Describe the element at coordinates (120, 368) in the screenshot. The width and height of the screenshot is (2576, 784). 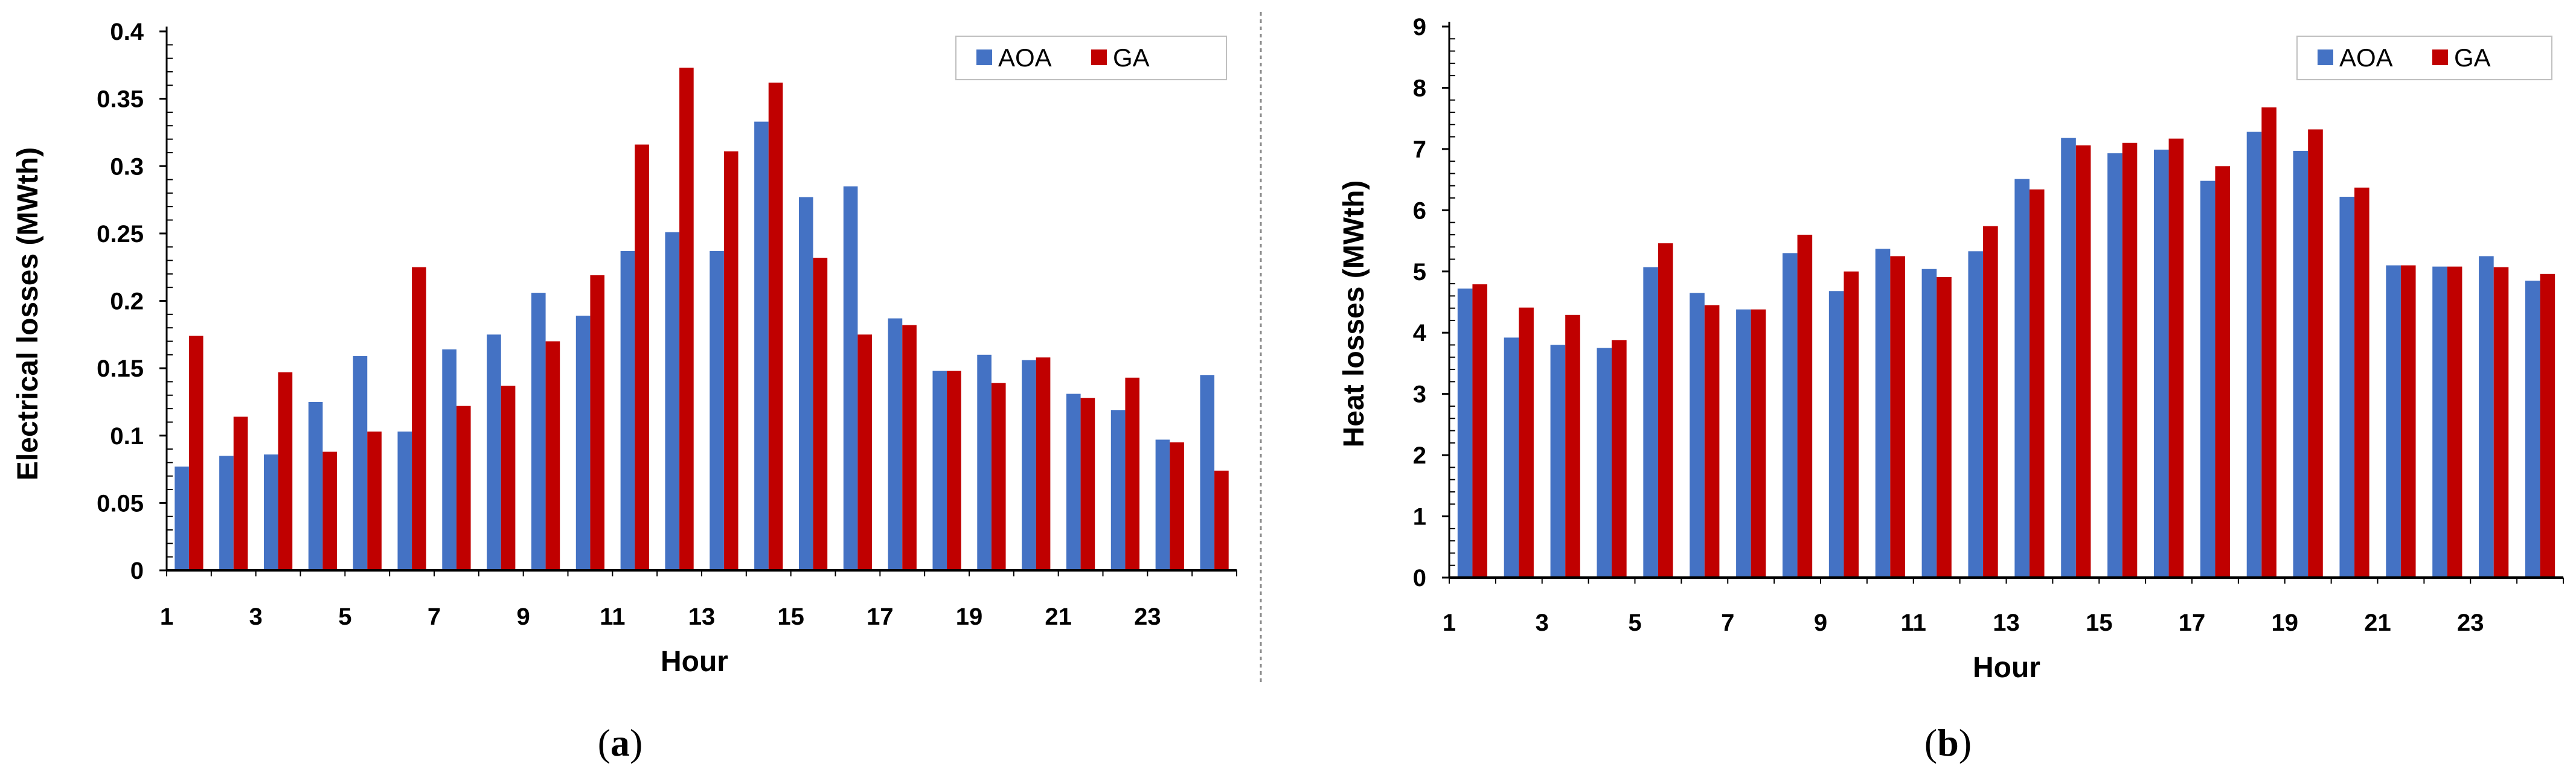
I see `y-tick-label: 0.15` at that location.